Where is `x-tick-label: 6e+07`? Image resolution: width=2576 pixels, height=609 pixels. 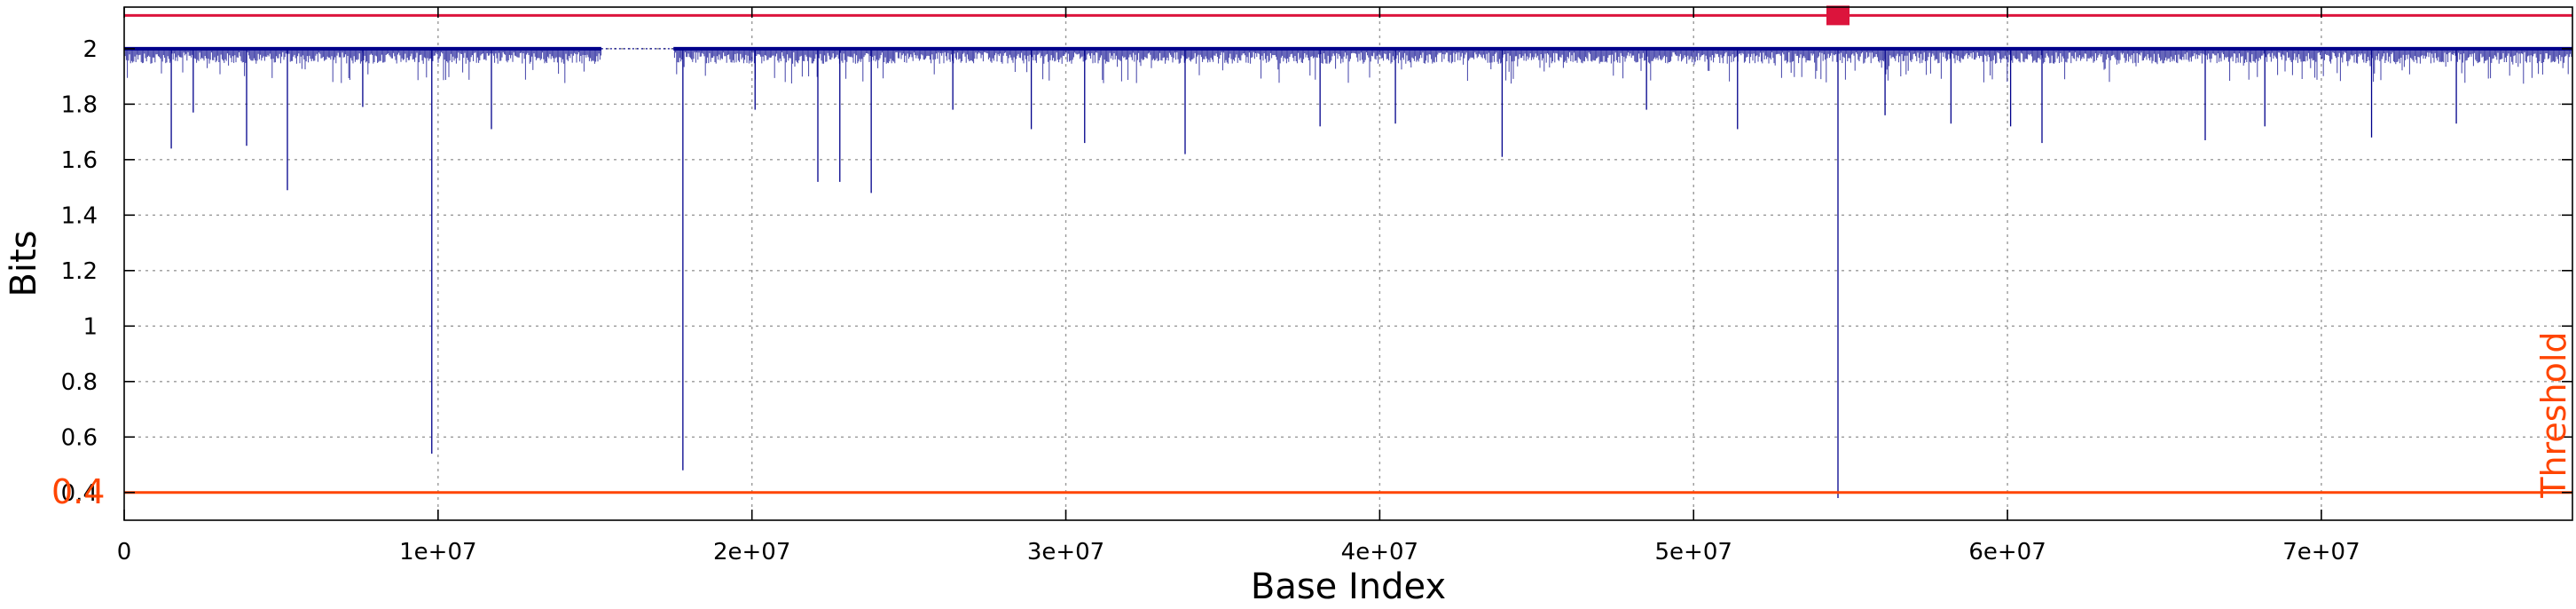 x-tick-label: 6e+07 is located at coordinates (2007, 552).